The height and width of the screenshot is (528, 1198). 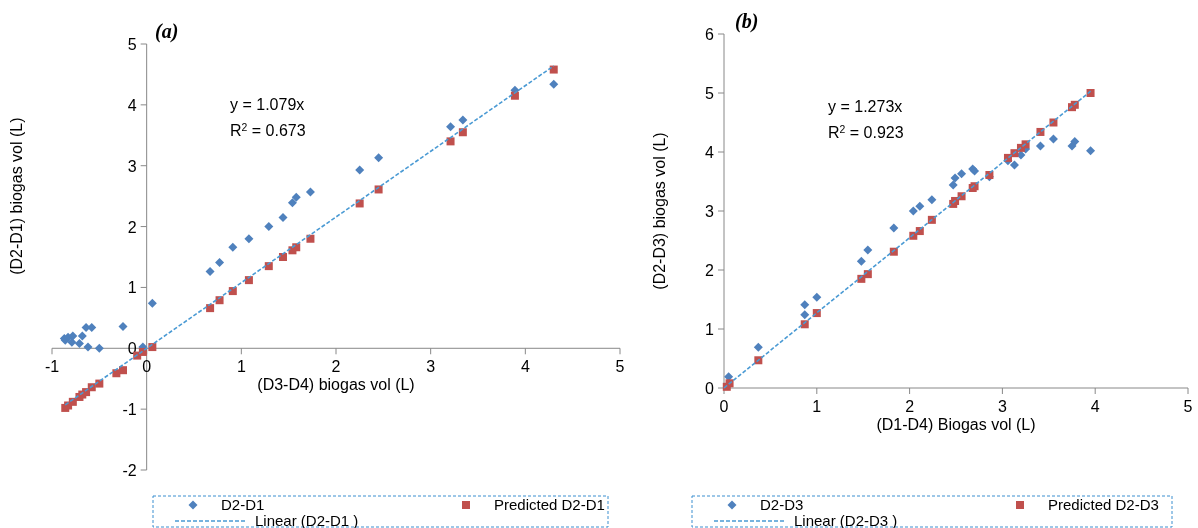 I want to click on legend-label: Predicted D2-D1, so click(x=549, y=504).